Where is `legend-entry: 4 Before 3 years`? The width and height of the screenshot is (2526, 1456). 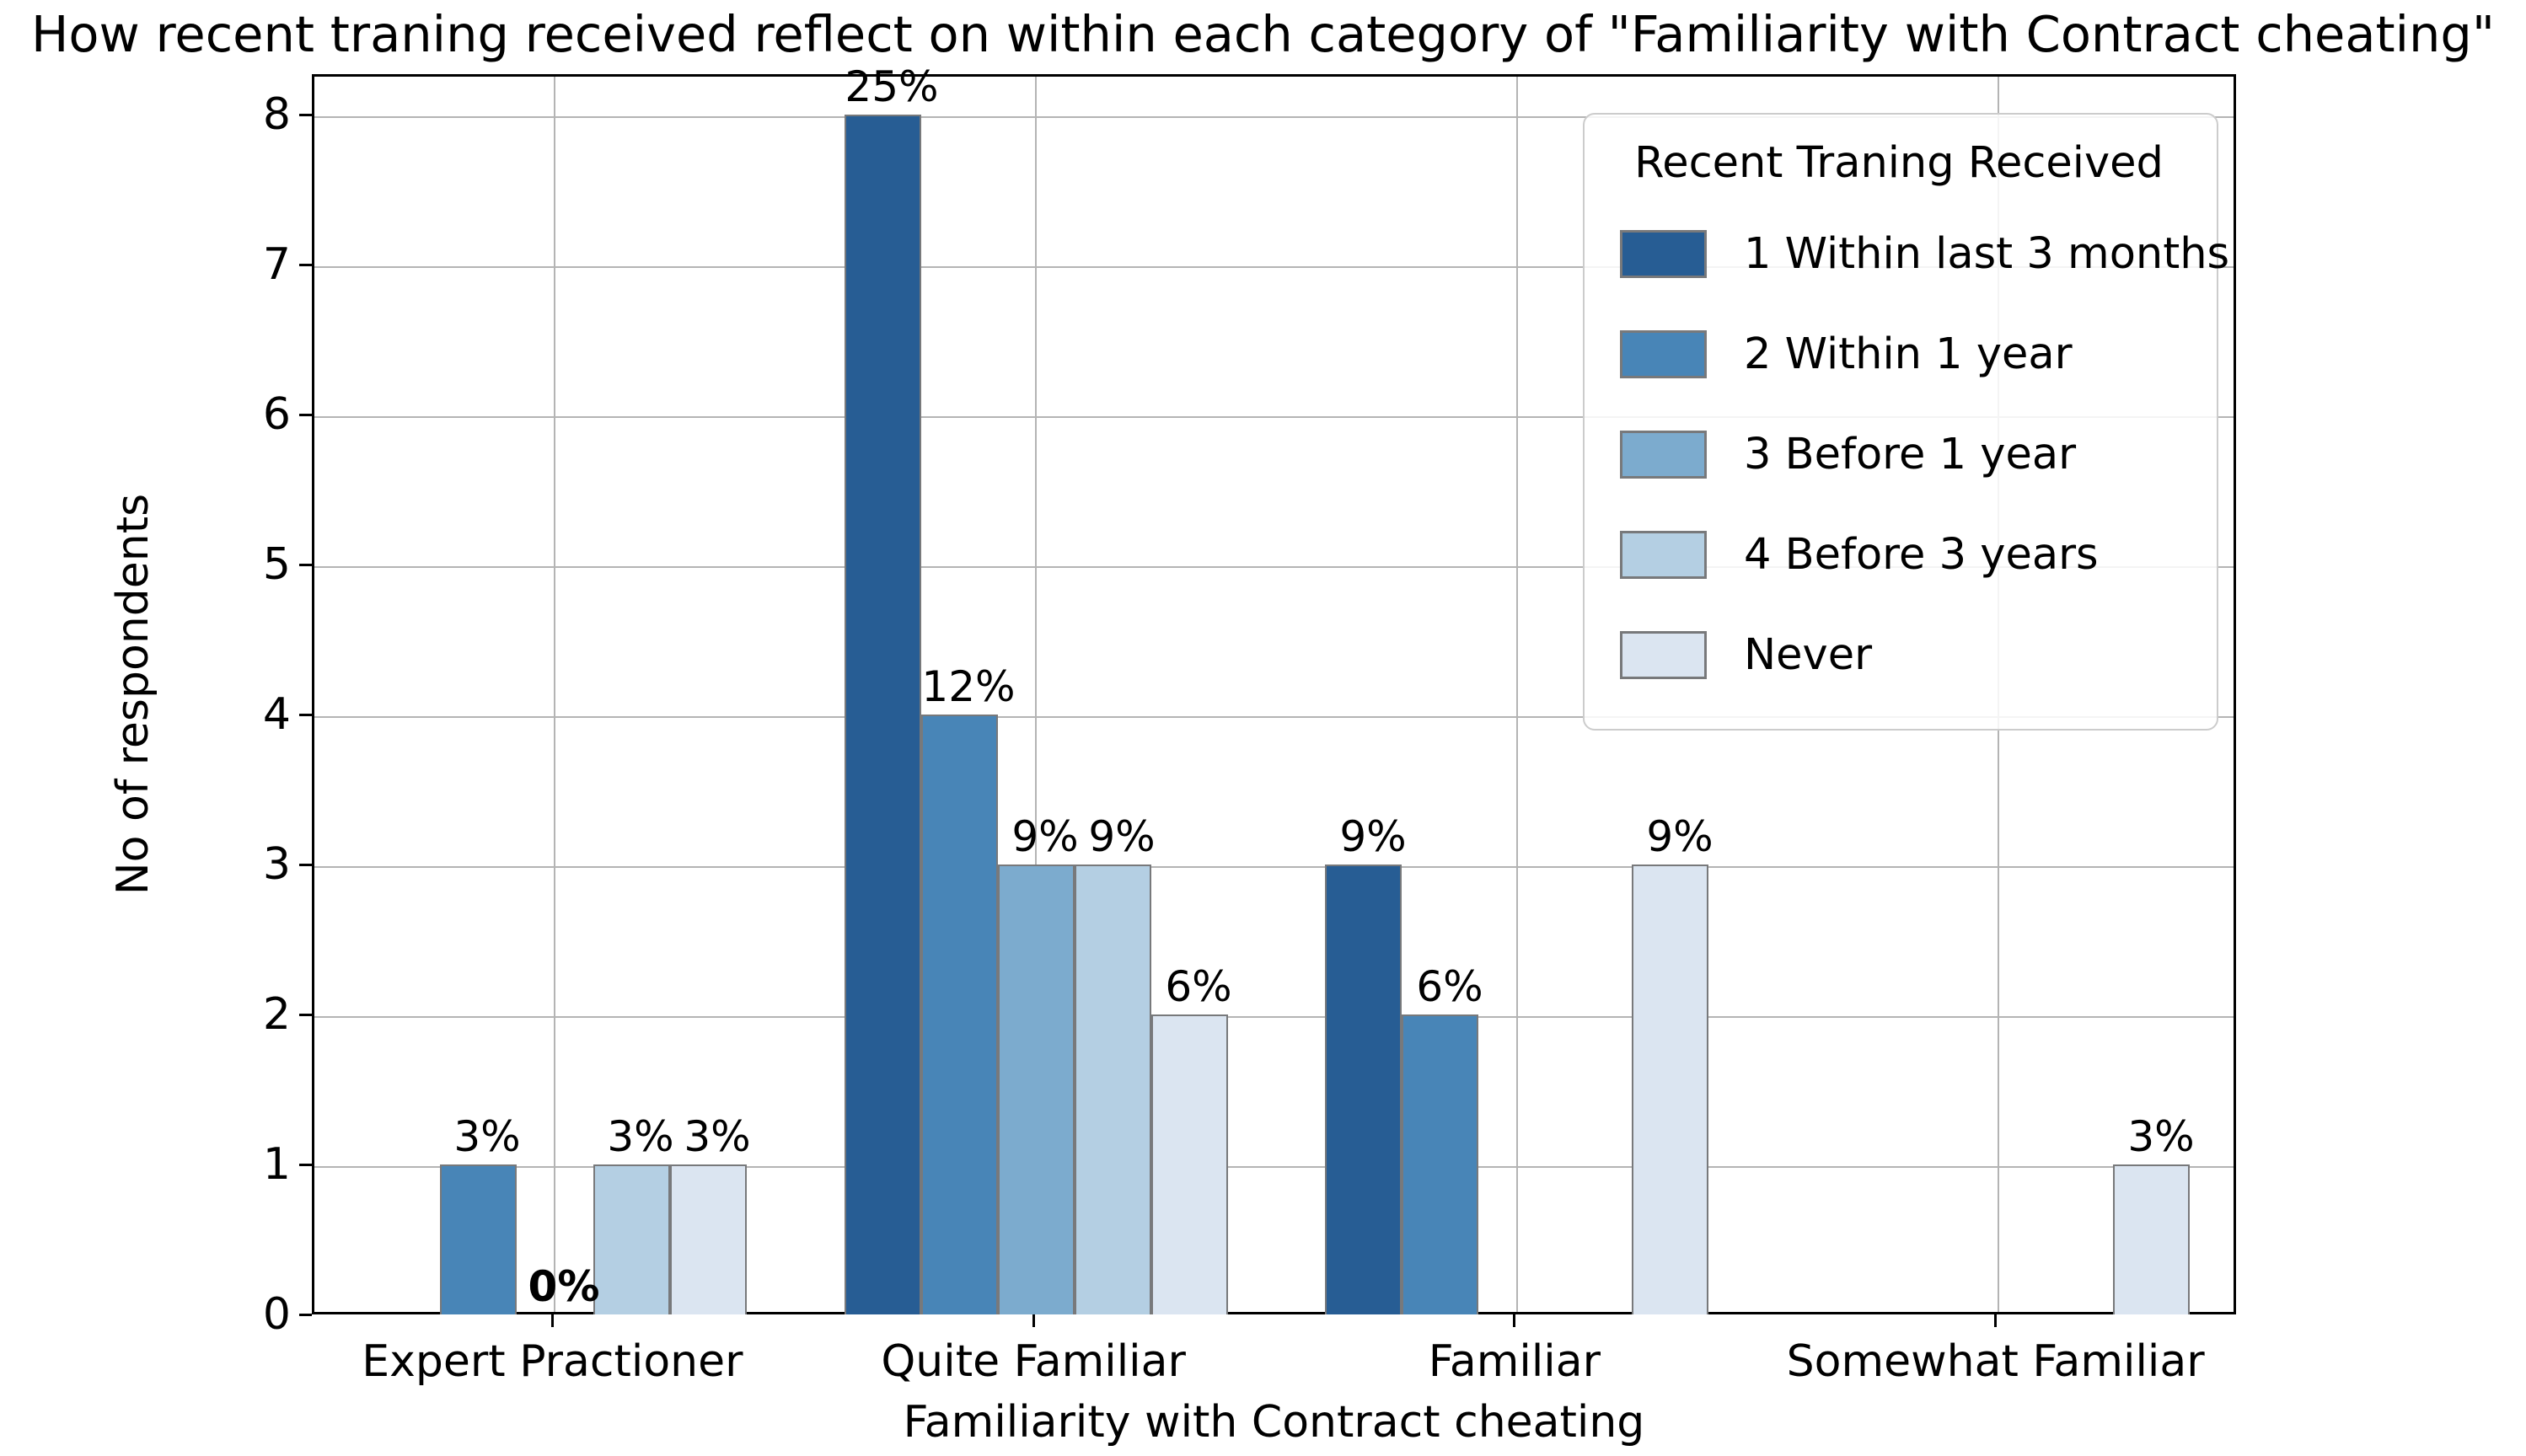
legend-entry: 4 Before 3 years is located at coordinates (1898, 555).